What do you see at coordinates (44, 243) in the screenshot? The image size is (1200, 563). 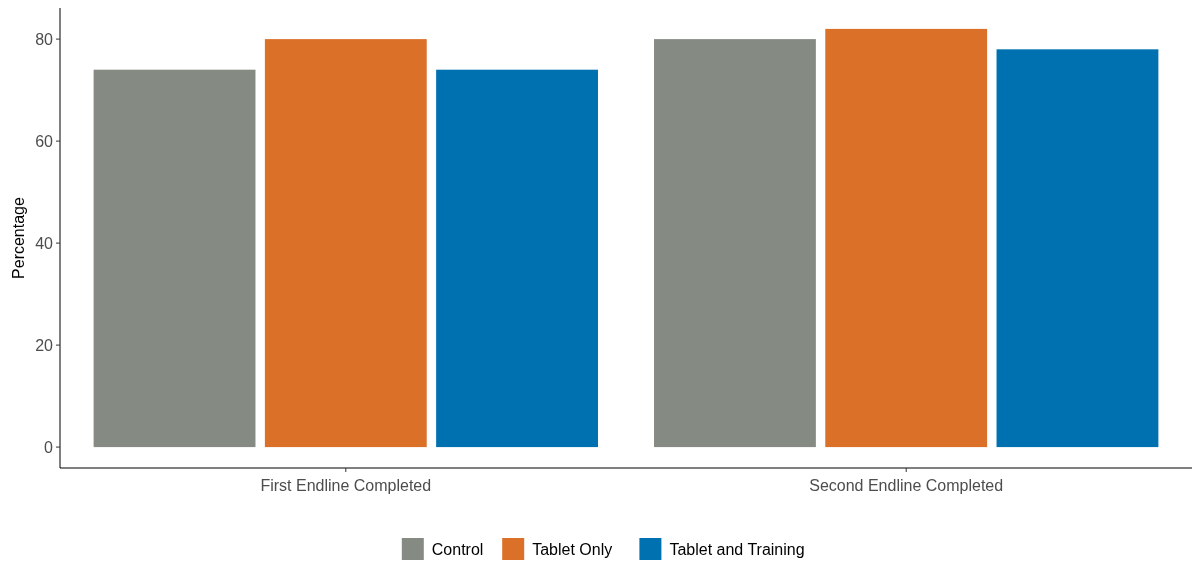 I see `y-tick-label: 40` at bounding box center [44, 243].